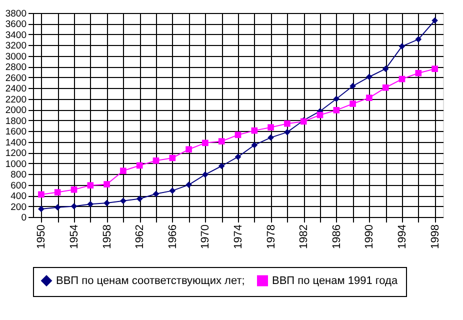  What do you see at coordinates (435, 236) in the screenshot?
I see `x-tick-label: 1998` at bounding box center [435, 236].